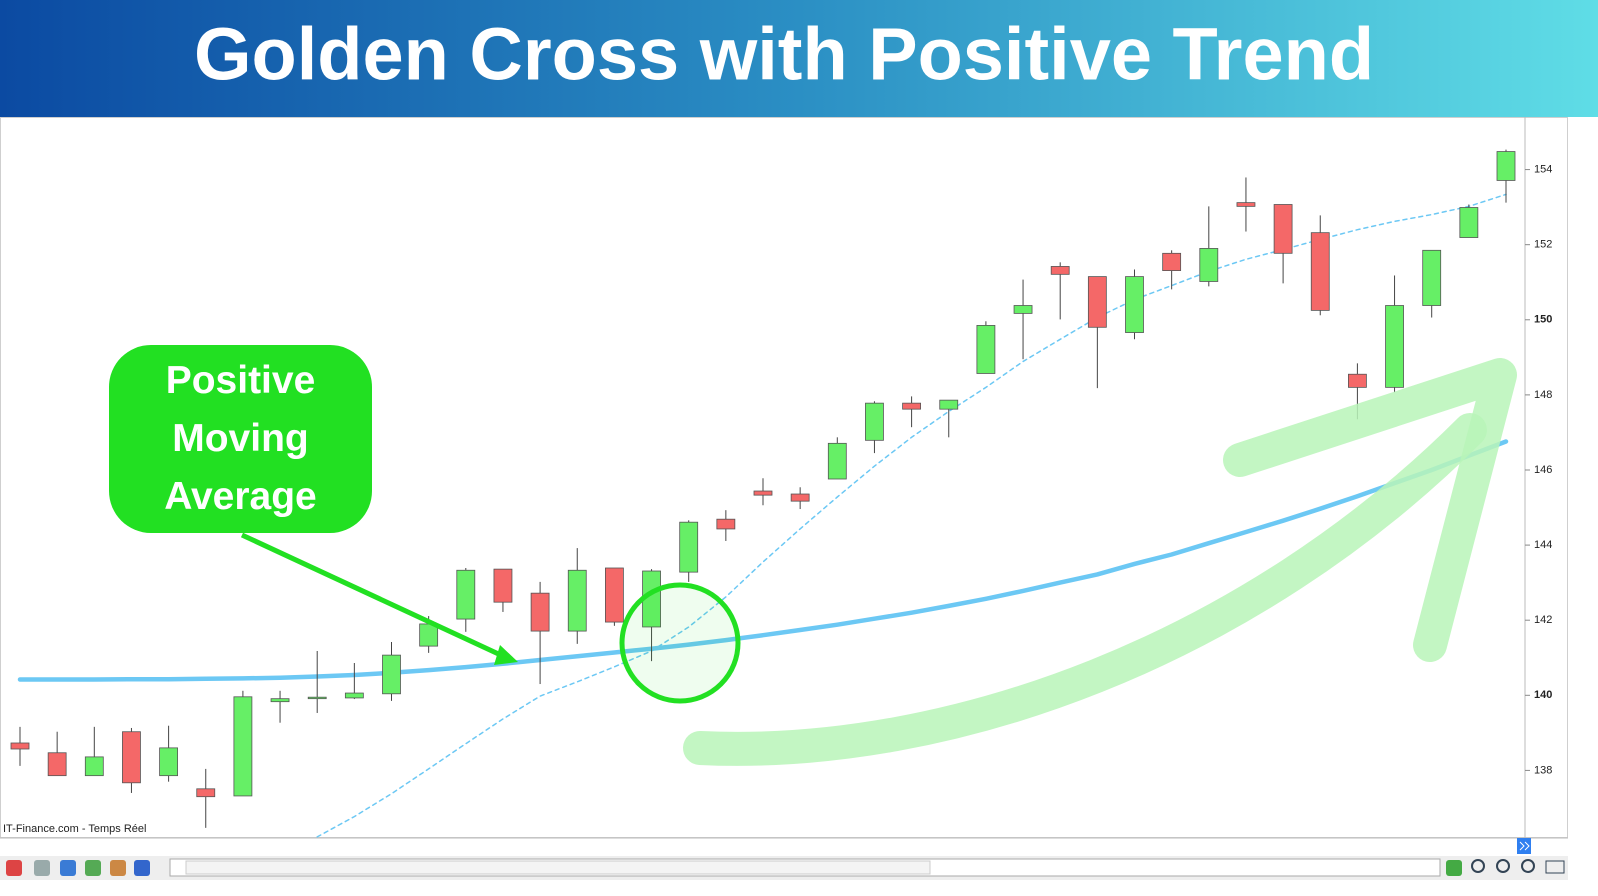 The image size is (1598, 896). I want to click on y-tick-label: 142, so click(1543, 620).